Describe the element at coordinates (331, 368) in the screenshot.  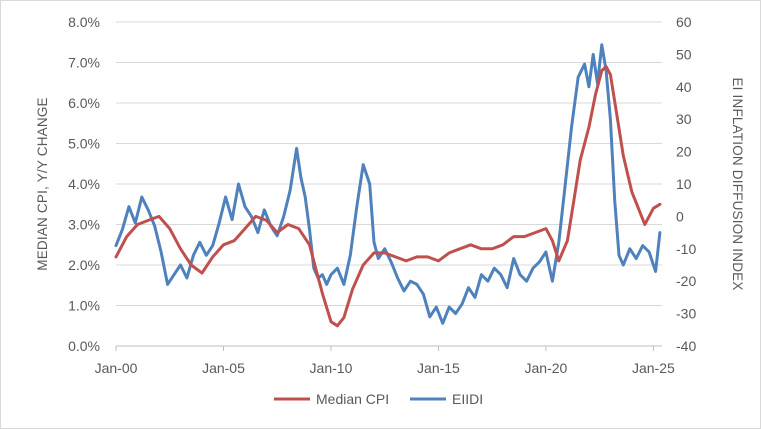
I see `x-tick-label: Jan-10` at that location.